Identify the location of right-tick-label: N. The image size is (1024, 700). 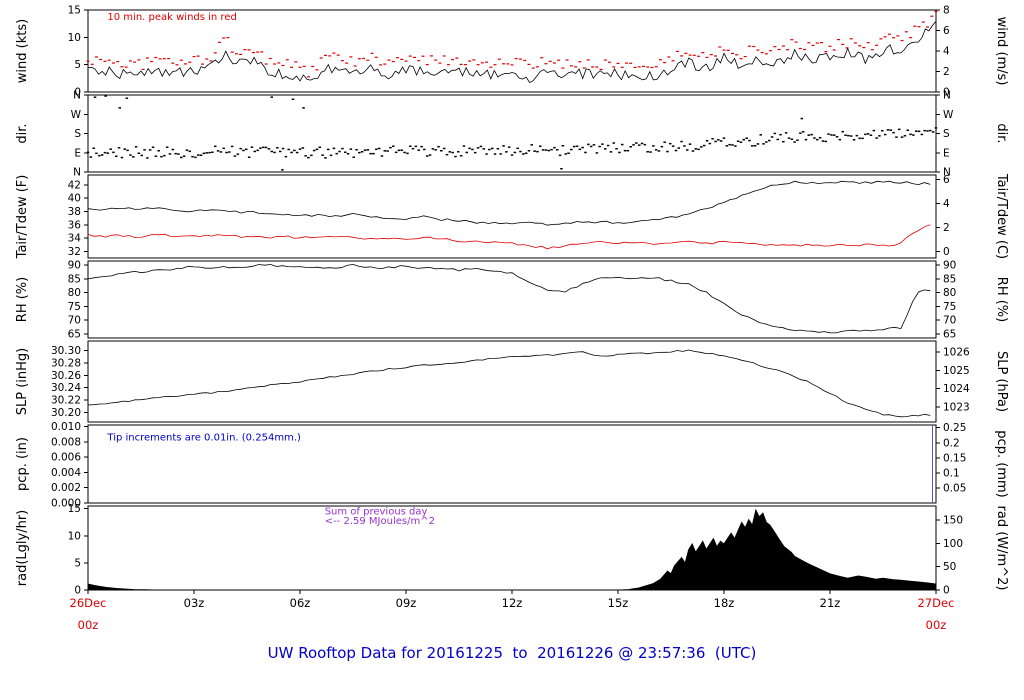
(947, 173).